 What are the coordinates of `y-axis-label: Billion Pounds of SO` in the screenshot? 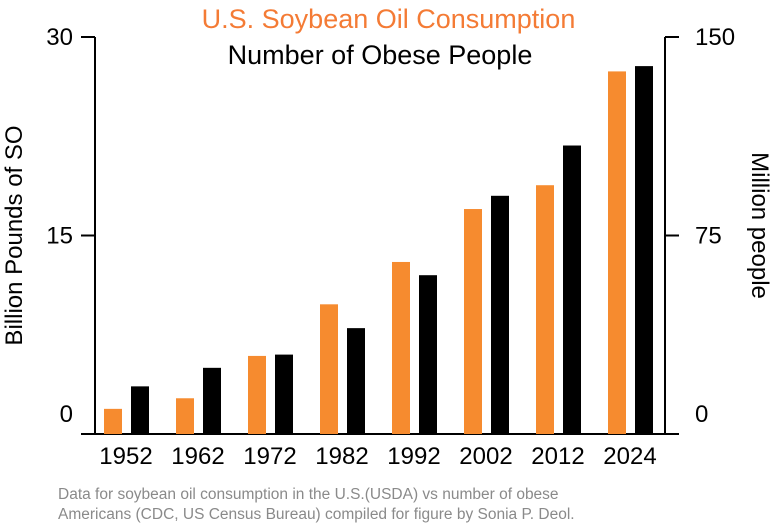 It's located at (14, 235).